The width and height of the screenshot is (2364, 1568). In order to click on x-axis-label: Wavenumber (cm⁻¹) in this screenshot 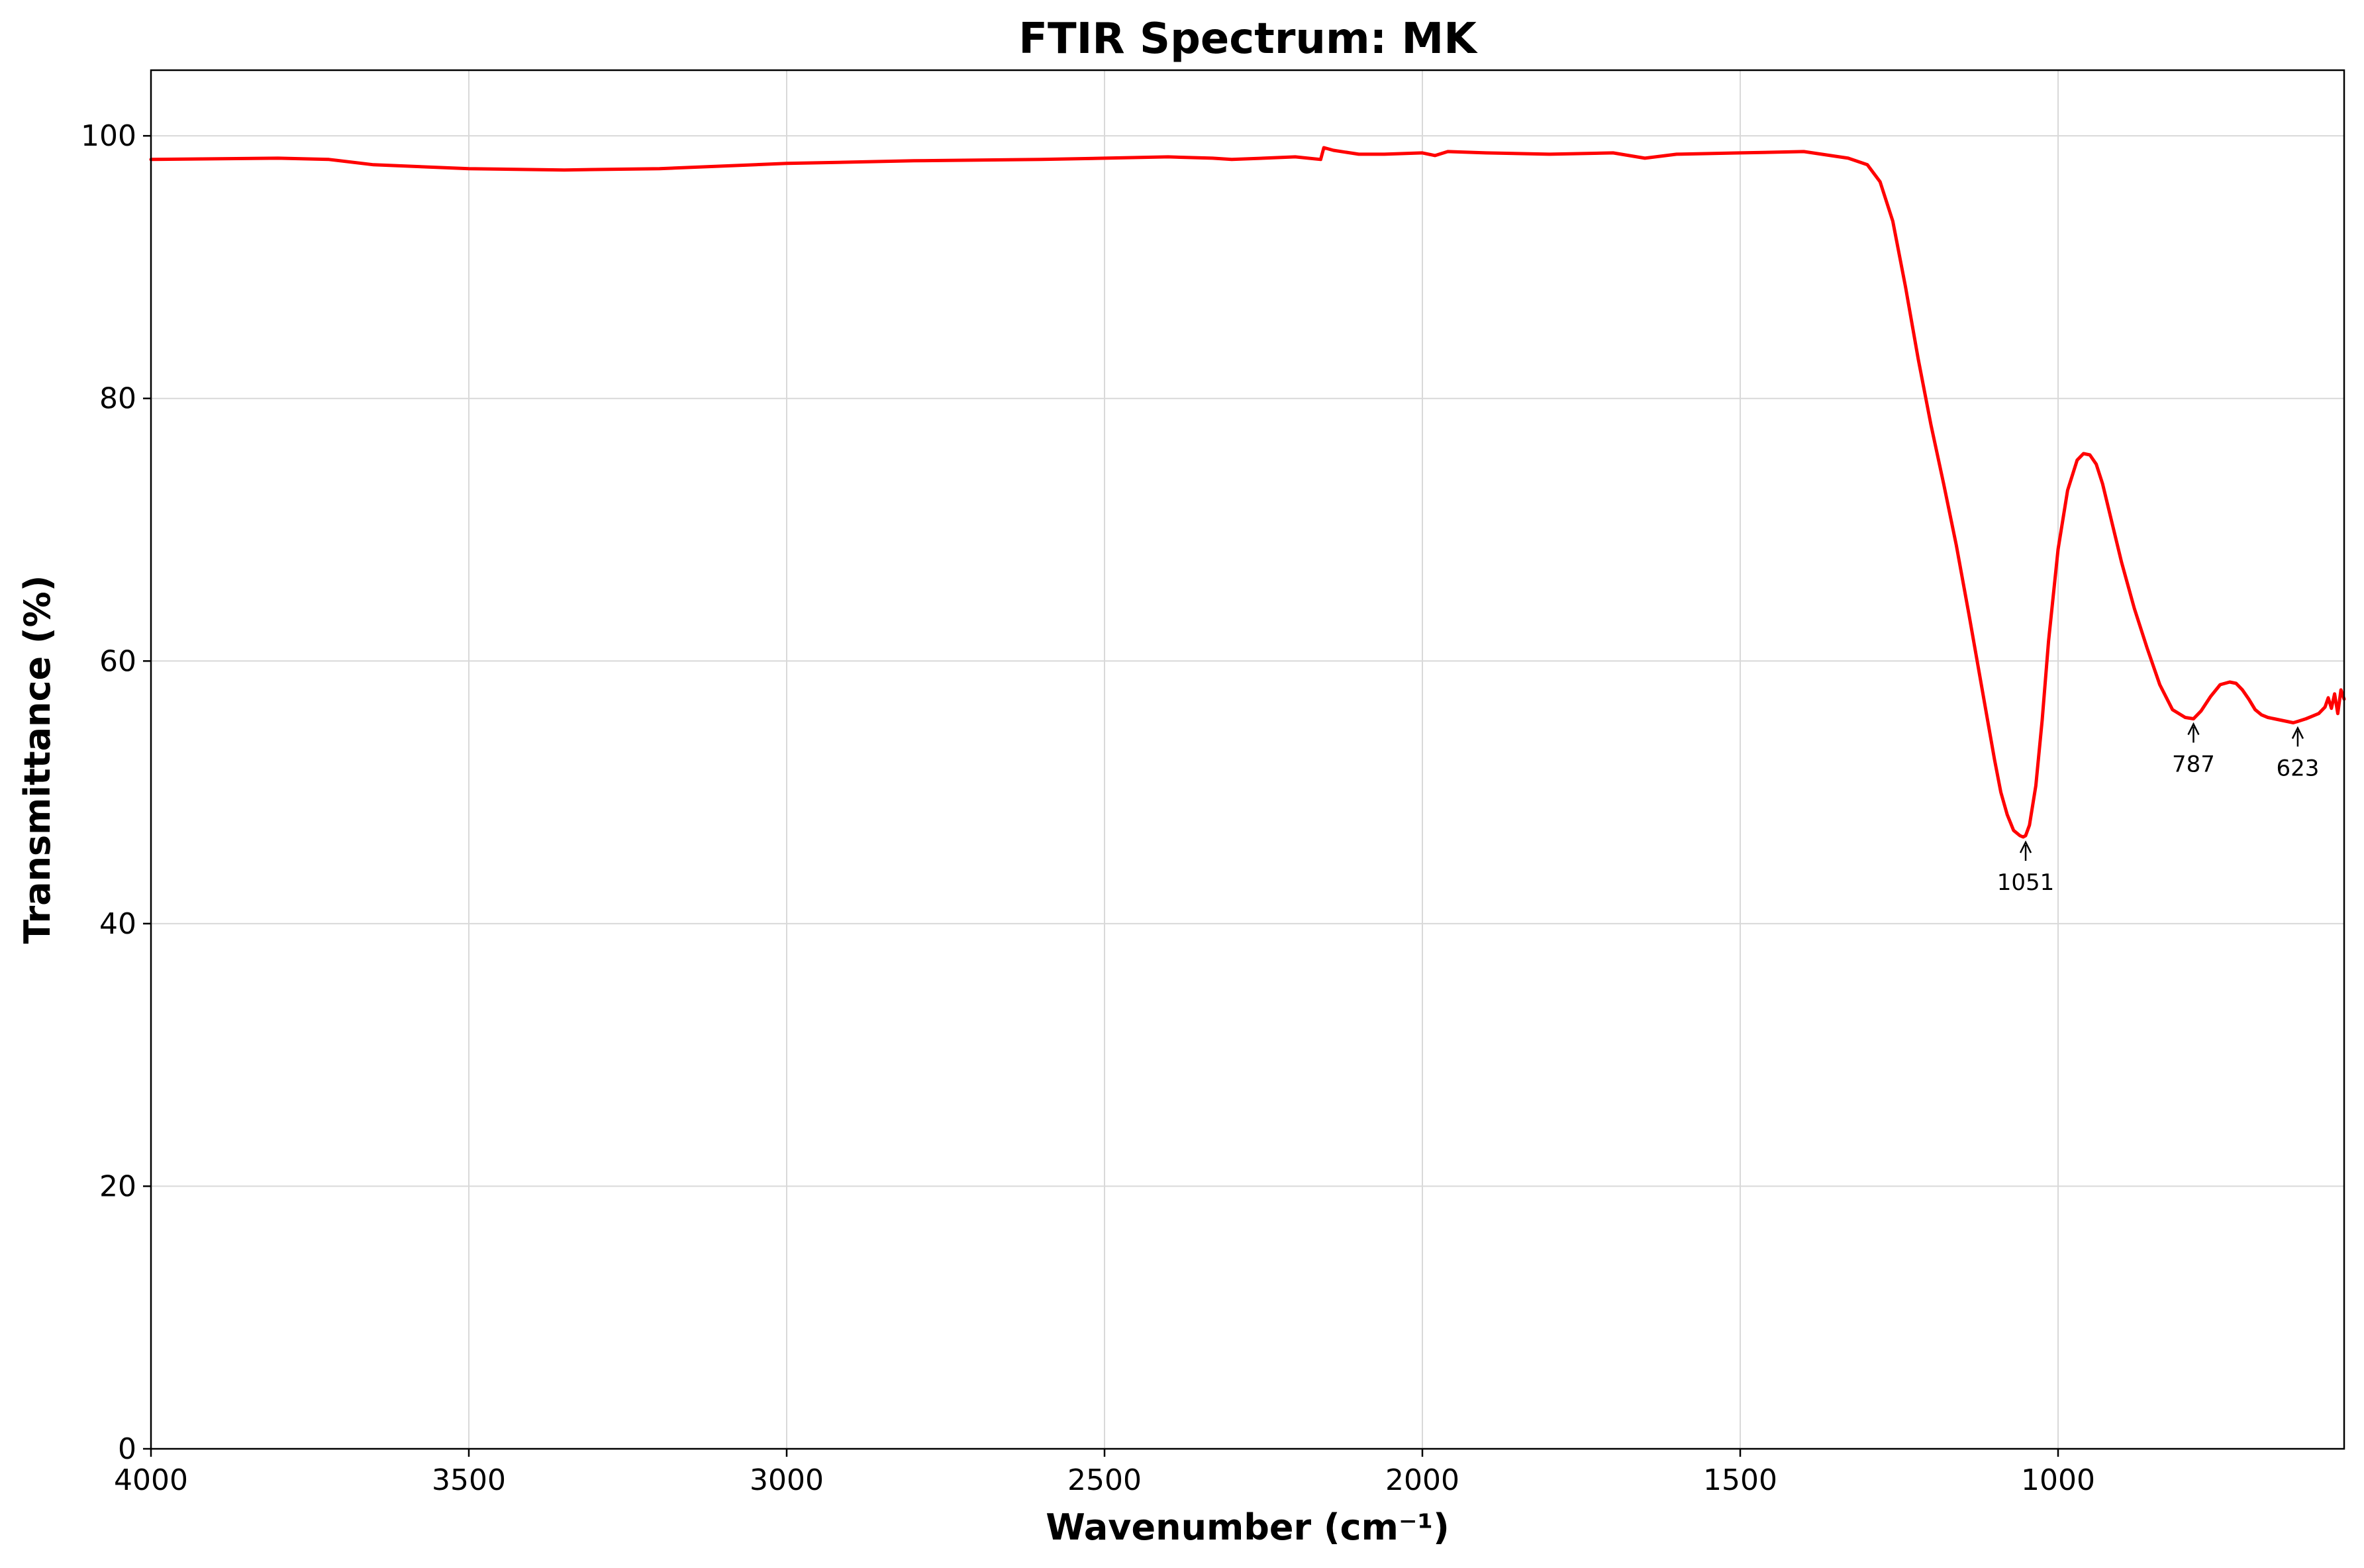, I will do `click(1248, 1527)`.